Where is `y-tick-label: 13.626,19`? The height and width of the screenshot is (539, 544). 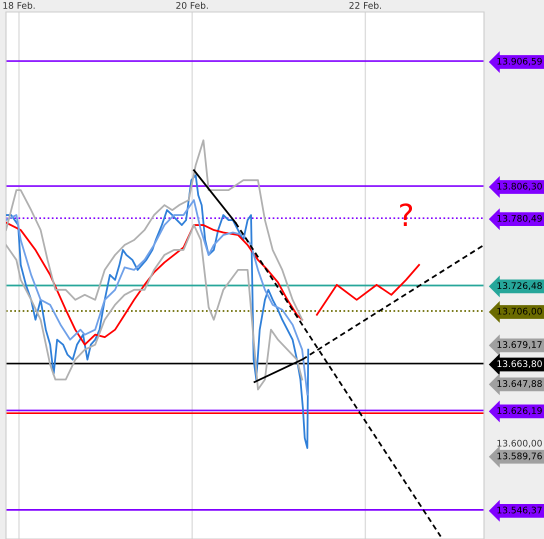 y-tick-label: 13.626,19 is located at coordinates (519, 411).